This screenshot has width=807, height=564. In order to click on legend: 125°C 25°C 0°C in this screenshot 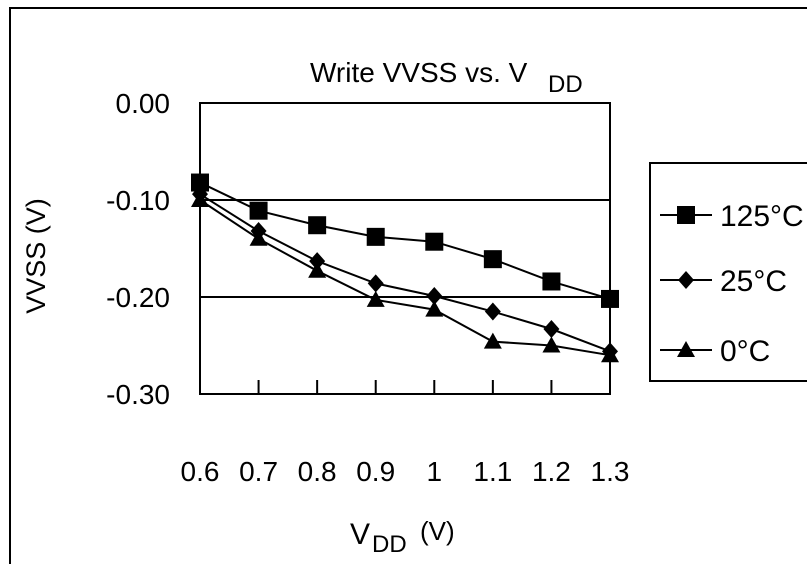, I will do `click(728, 272)`.